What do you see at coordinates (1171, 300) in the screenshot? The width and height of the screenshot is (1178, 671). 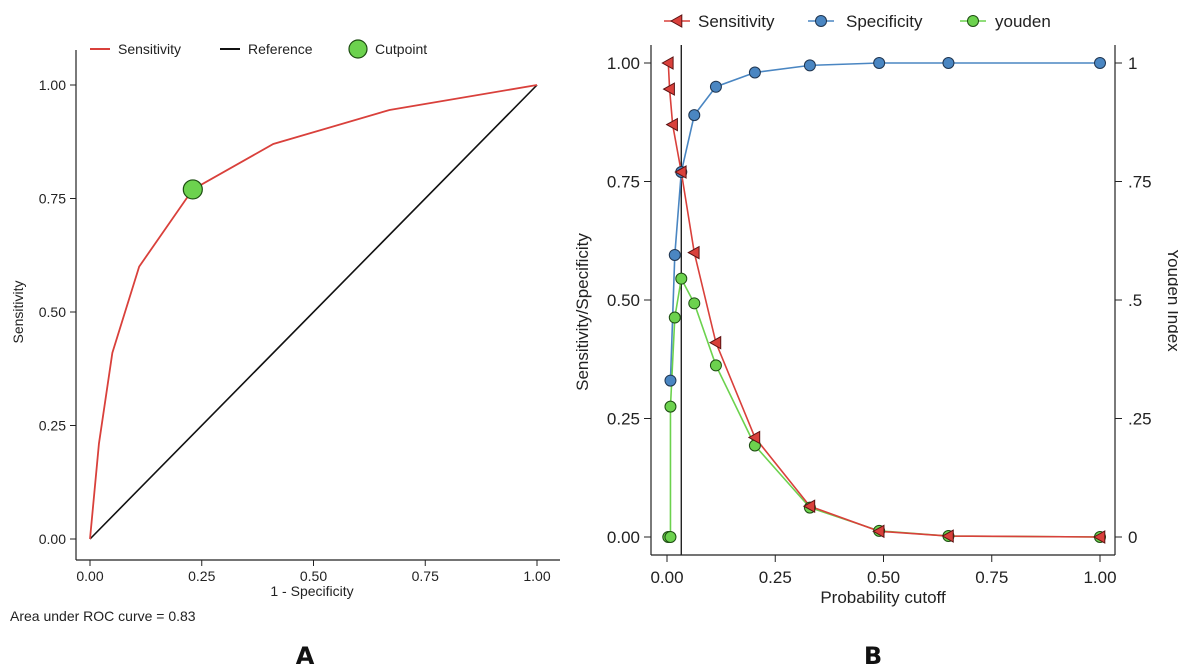 I see `y2-axis-label-b: Youden Index` at bounding box center [1171, 300].